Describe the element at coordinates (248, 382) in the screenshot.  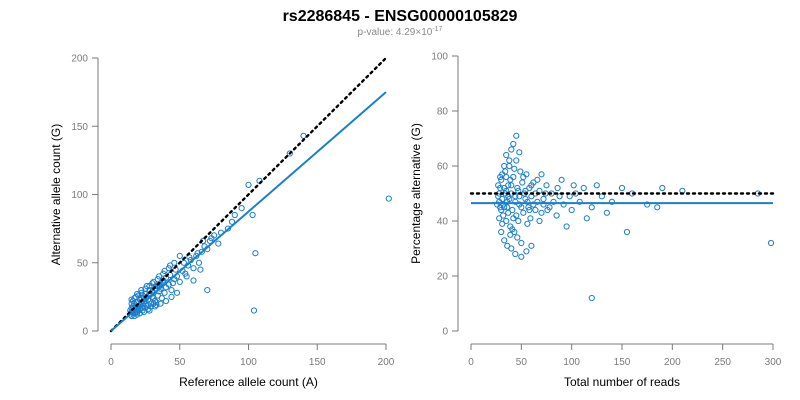
I see `x-axis-title: Reference allele count (A)` at that location.